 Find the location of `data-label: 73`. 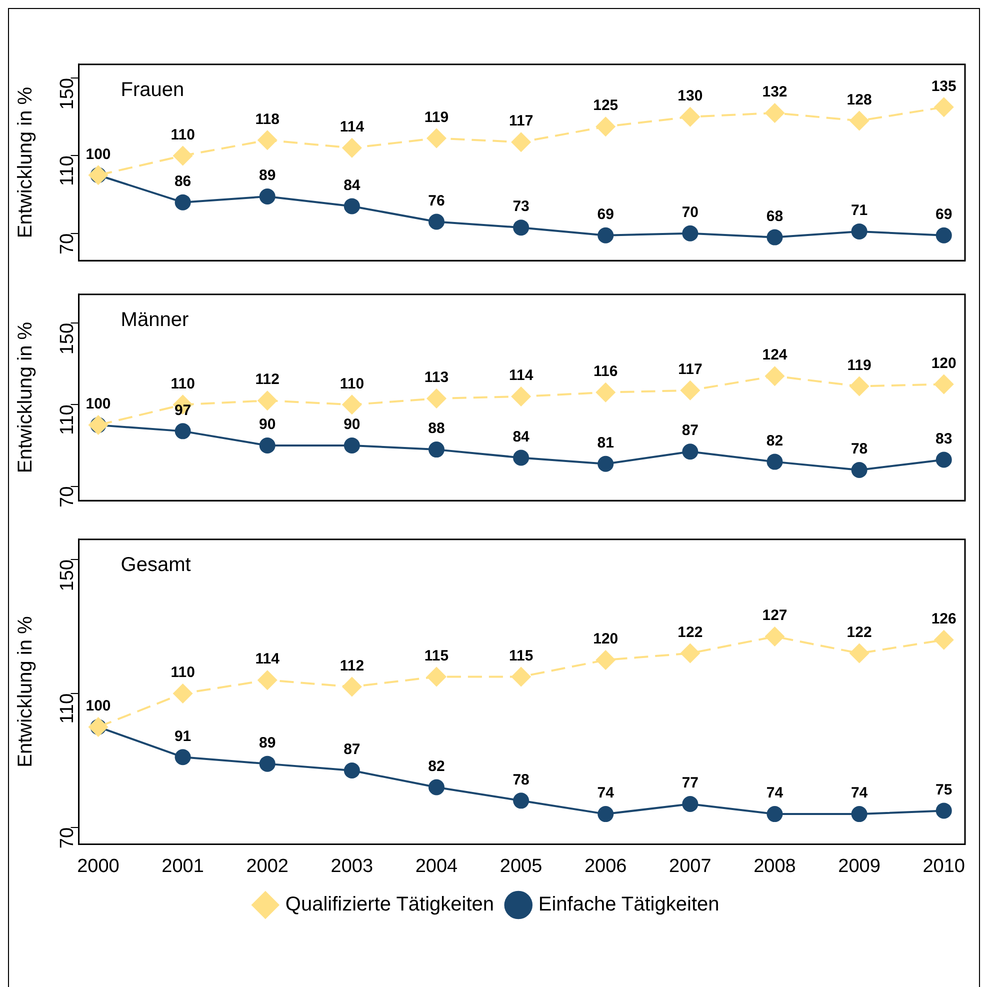

data-label: 73 is located at coordinates (521, 207).